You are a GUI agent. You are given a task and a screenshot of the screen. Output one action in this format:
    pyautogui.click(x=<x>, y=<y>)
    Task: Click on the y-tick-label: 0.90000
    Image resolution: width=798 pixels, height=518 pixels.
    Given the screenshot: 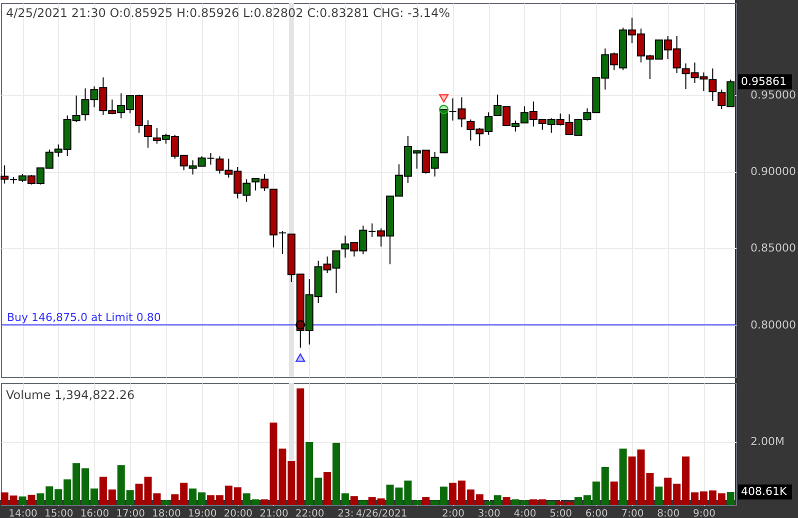 What is the action you would take?
    pyautogui.click(x=773, y=171)
    